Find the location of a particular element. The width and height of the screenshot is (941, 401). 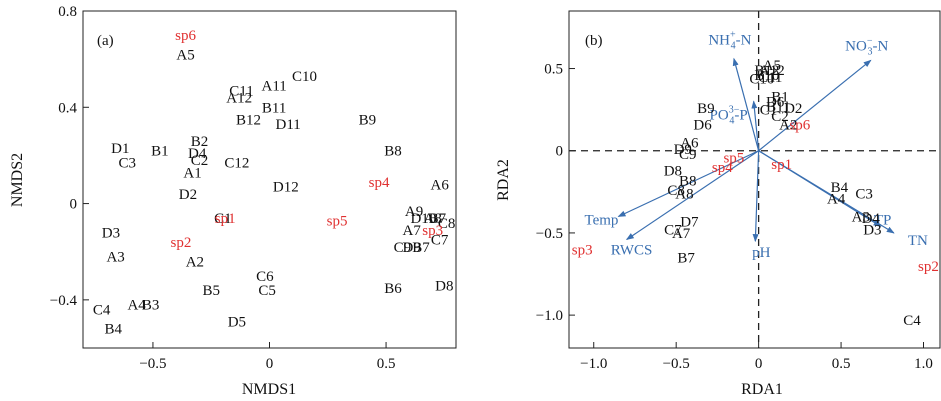

arrow-label-nh: NH+ 4-N is located at coordinates (729, 41).